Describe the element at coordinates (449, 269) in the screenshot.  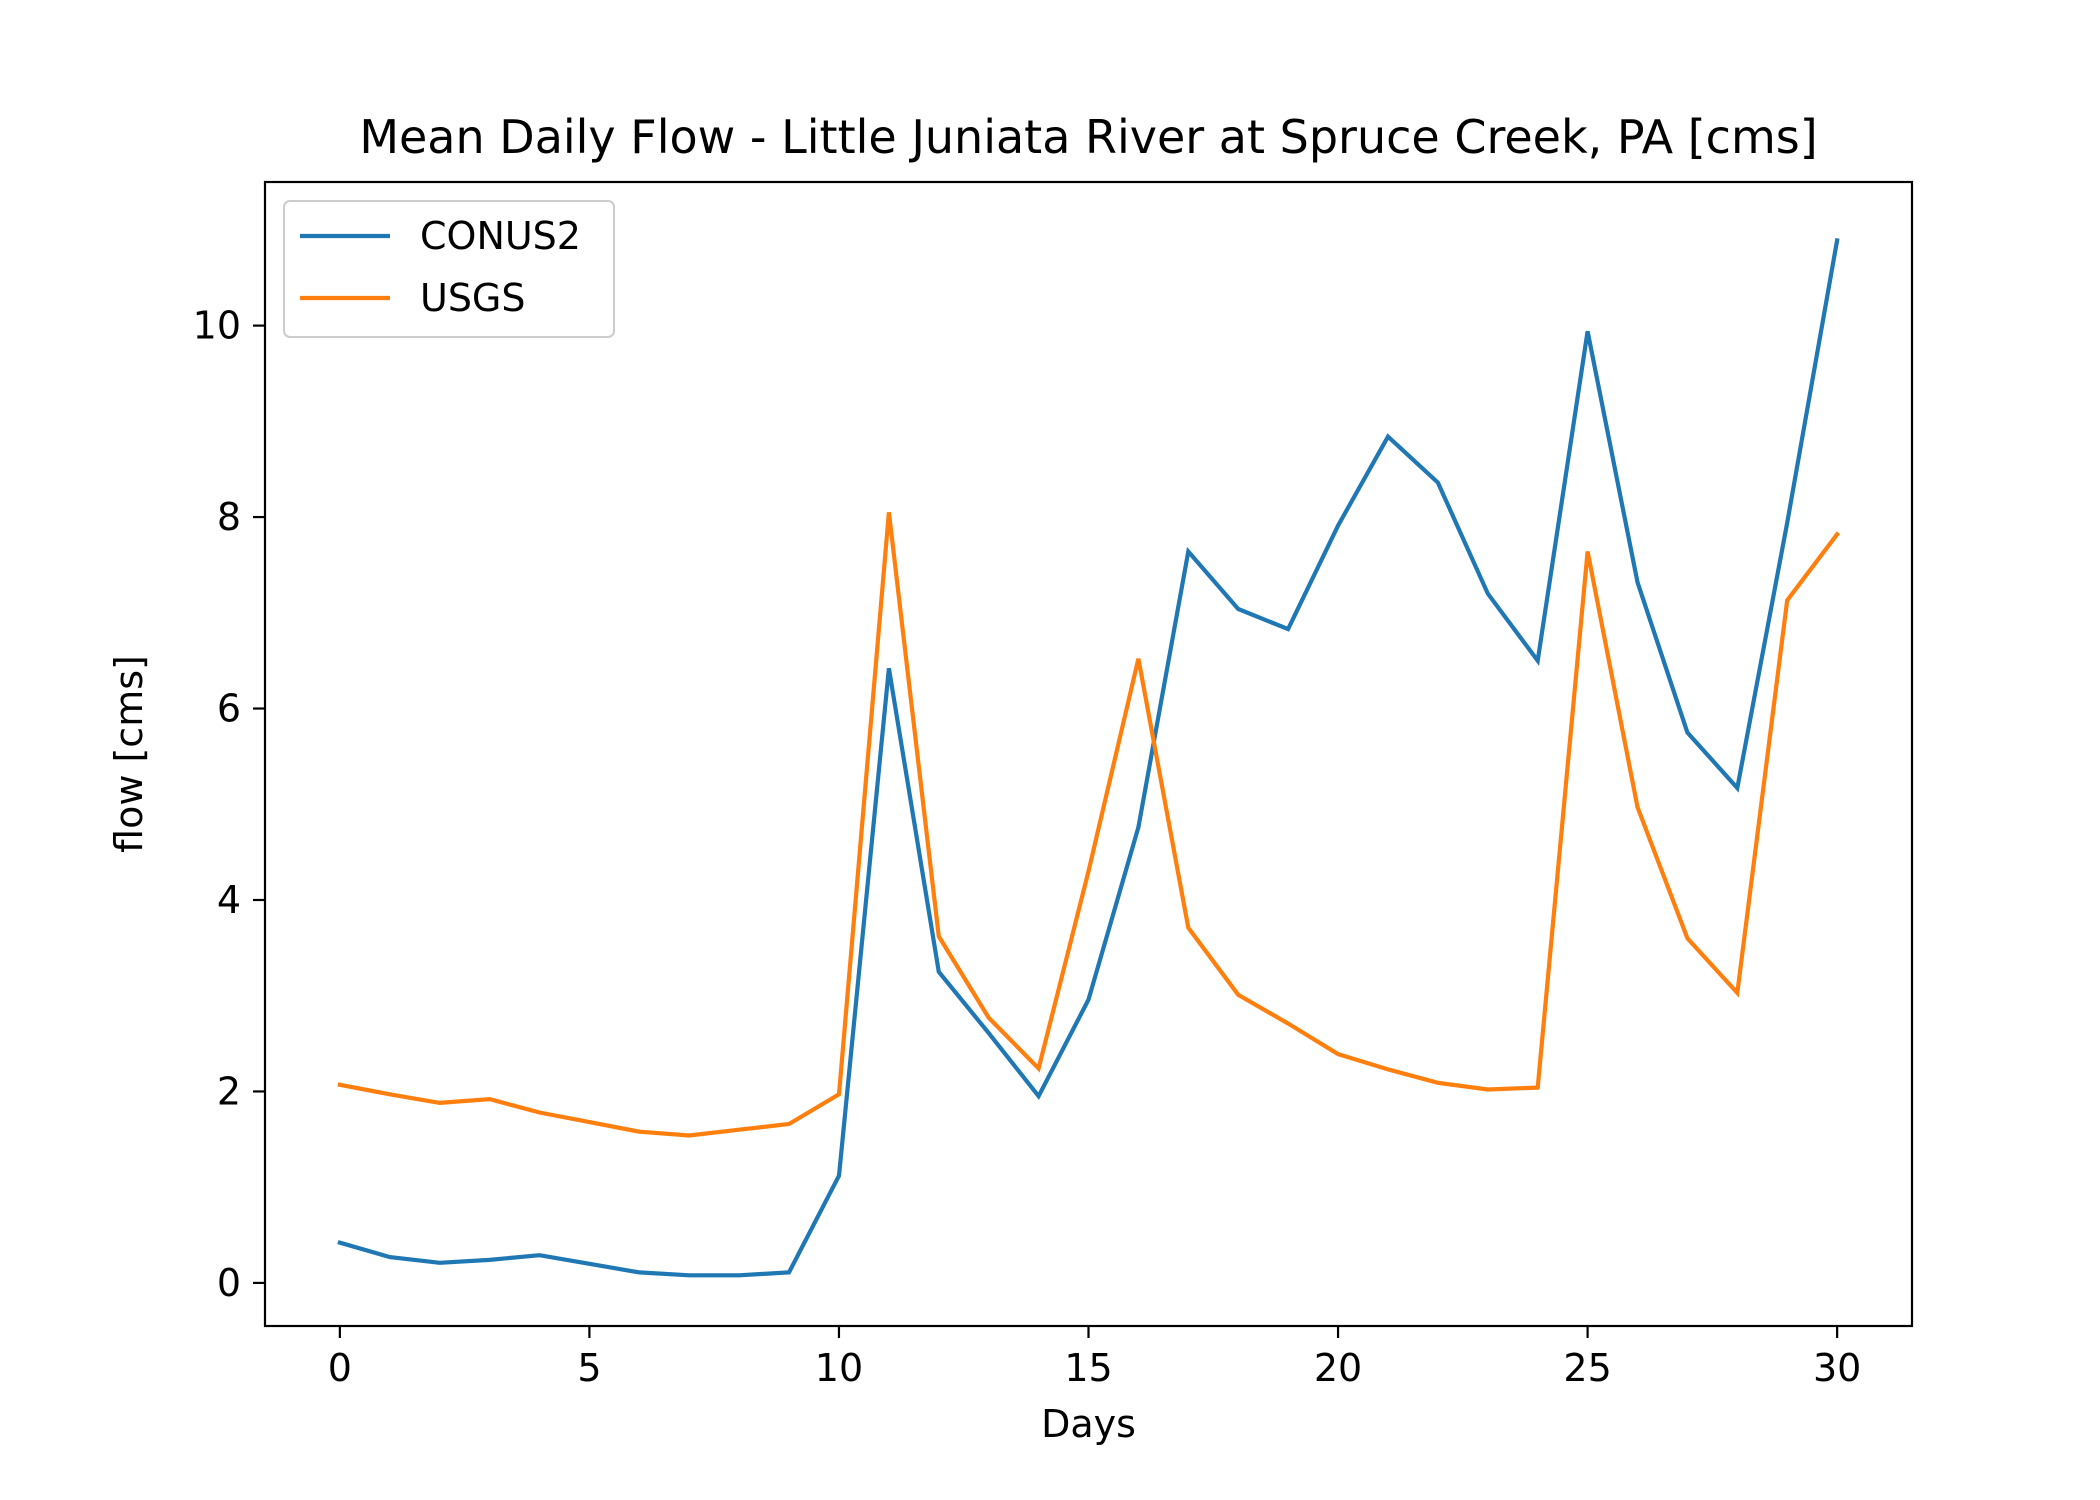
I see `legend: CONUS2 USGS` at that location.